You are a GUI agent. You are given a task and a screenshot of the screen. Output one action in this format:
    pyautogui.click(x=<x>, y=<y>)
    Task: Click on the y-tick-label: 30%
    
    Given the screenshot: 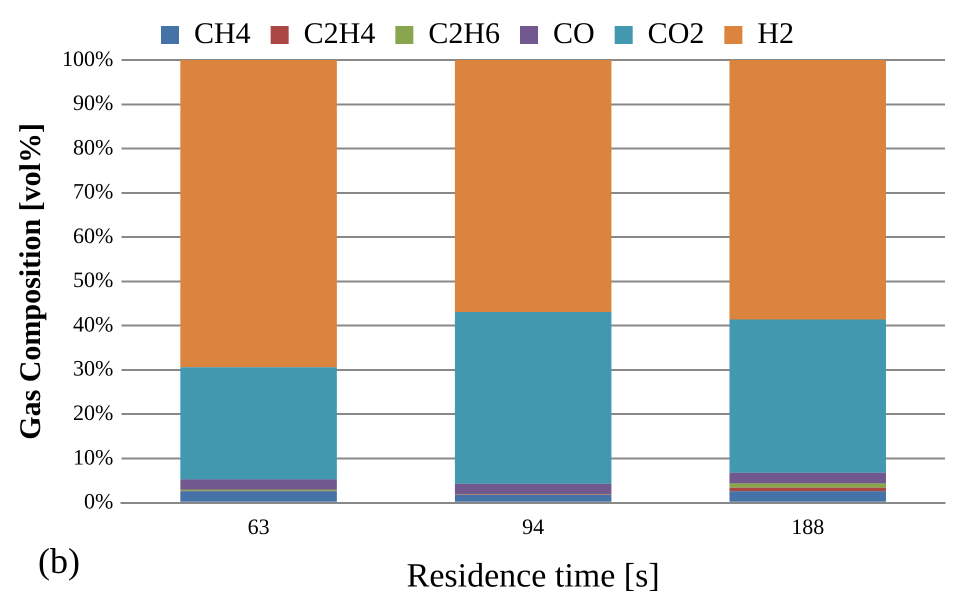 What is the action you would take?
    pyautogui.click(x=93, y=368)
    